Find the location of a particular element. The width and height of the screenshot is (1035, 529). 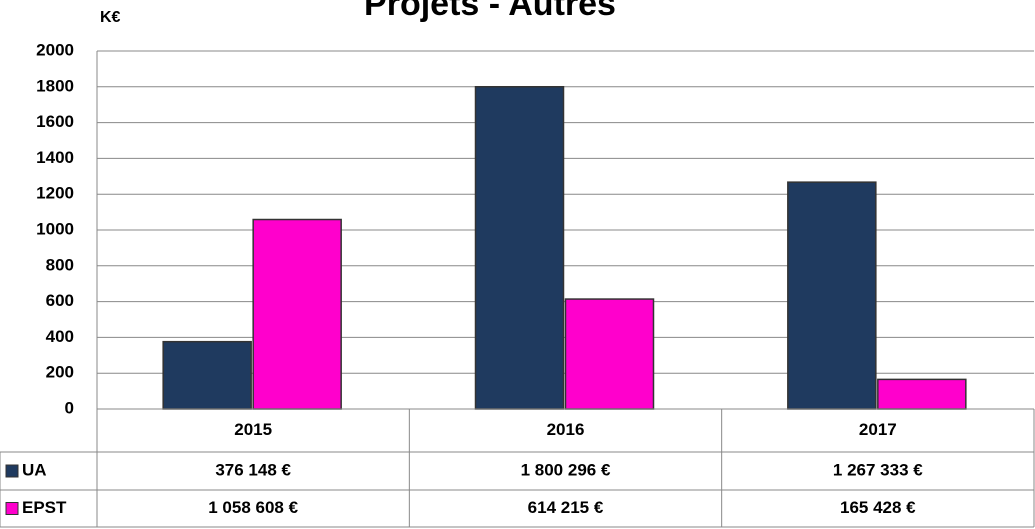

y-tick-label: 800 is located at coordinates (60, 264).